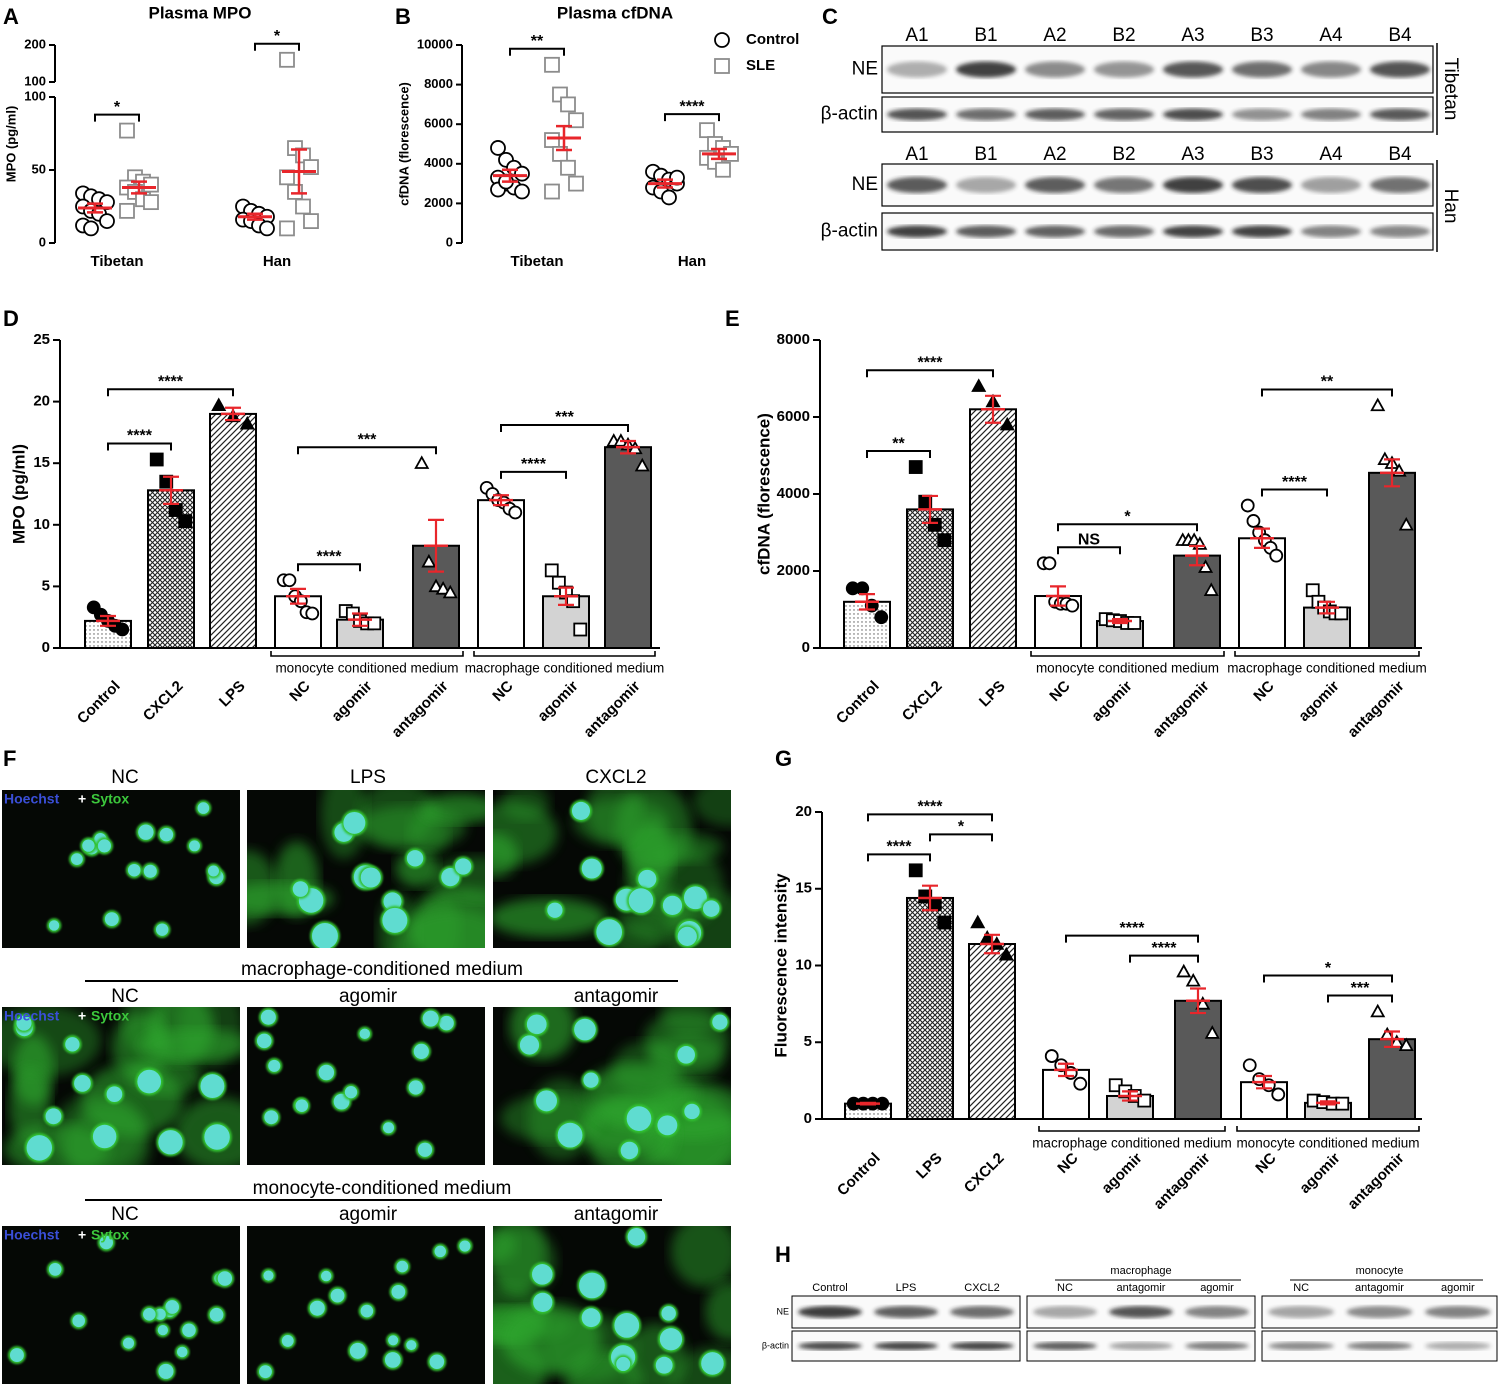 The width and height of the screenshot is (1500, 1391). Describe the element at coordinates (722, 40) in the screenshot. I see `legend-marker` at that location.